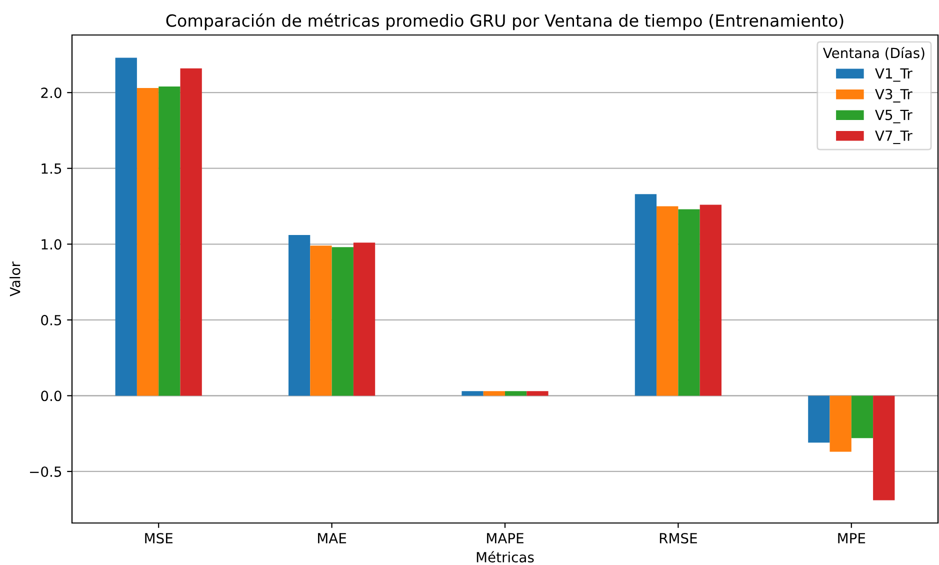 The image size is (939, 565). I want to click on x-tick-label: MPE, so click(852, 538).